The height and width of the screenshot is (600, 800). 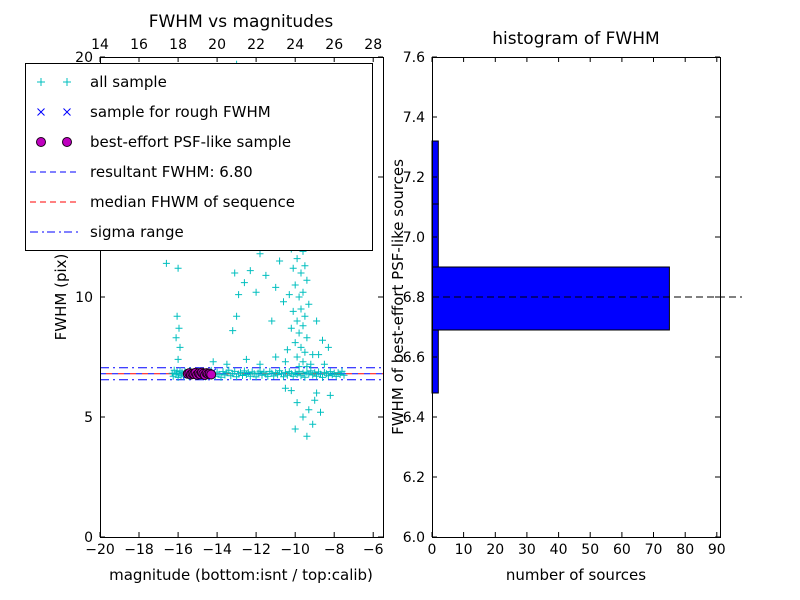 I want to click on tick-label: −16, so click(x=178, y=550).